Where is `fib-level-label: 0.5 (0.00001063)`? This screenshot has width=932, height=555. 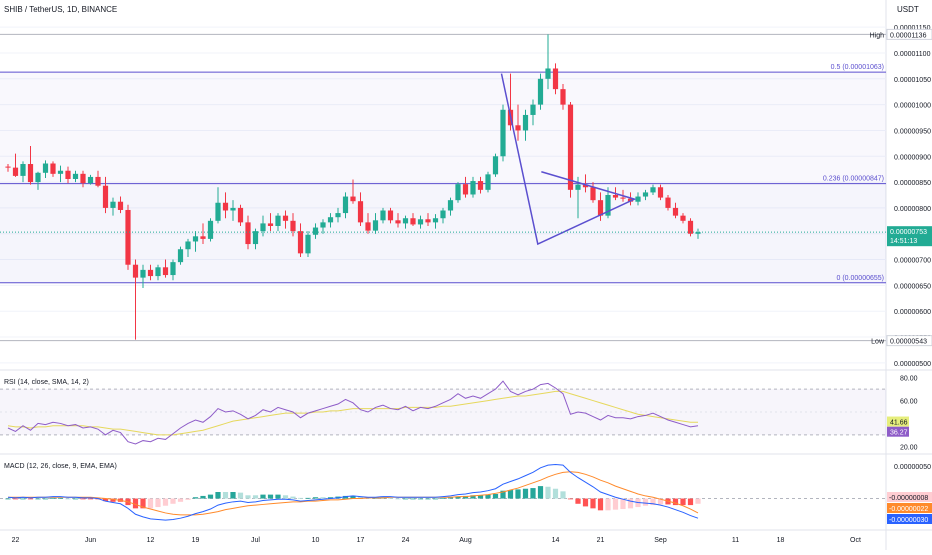
fib-level-label: 0.5 (0.00001063) is located at coordinates (857, 67).